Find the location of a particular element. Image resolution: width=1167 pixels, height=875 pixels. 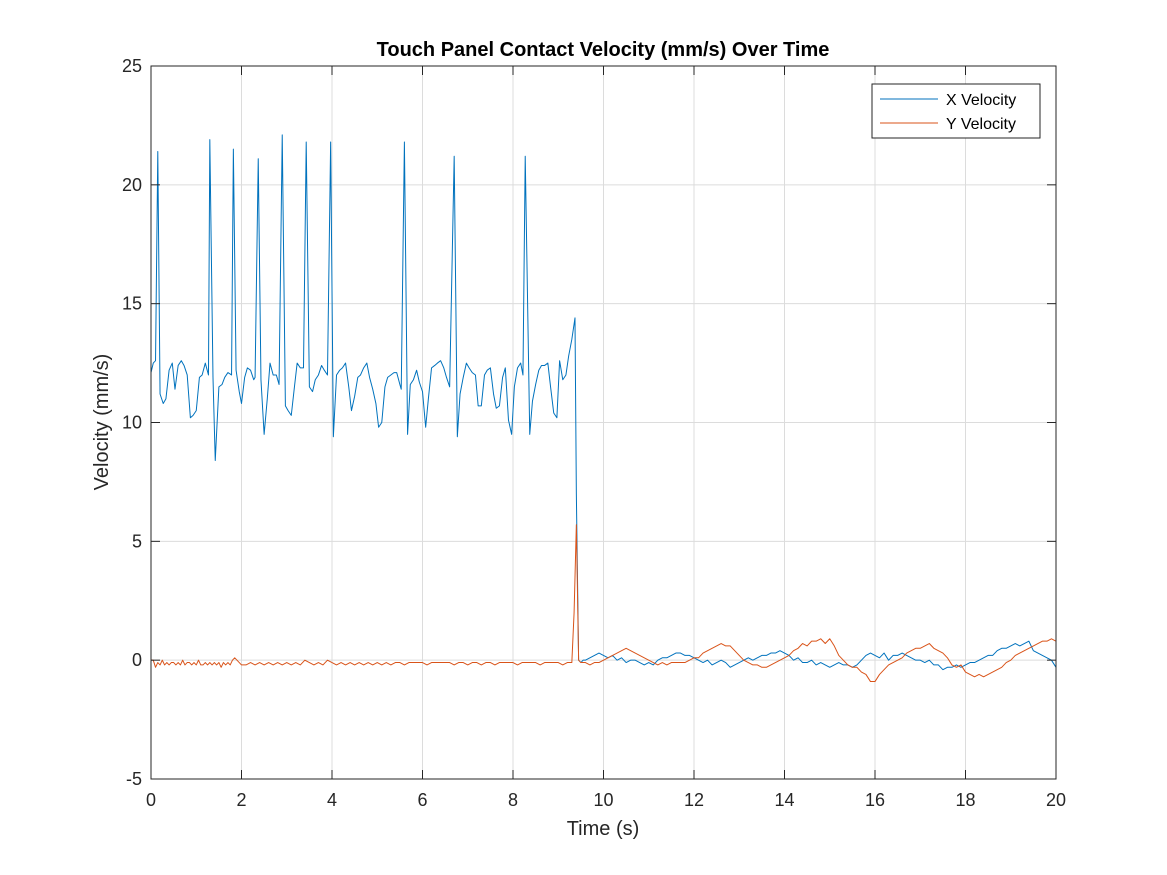

x-tick-label: 8 is located at coordinates (513, 800).